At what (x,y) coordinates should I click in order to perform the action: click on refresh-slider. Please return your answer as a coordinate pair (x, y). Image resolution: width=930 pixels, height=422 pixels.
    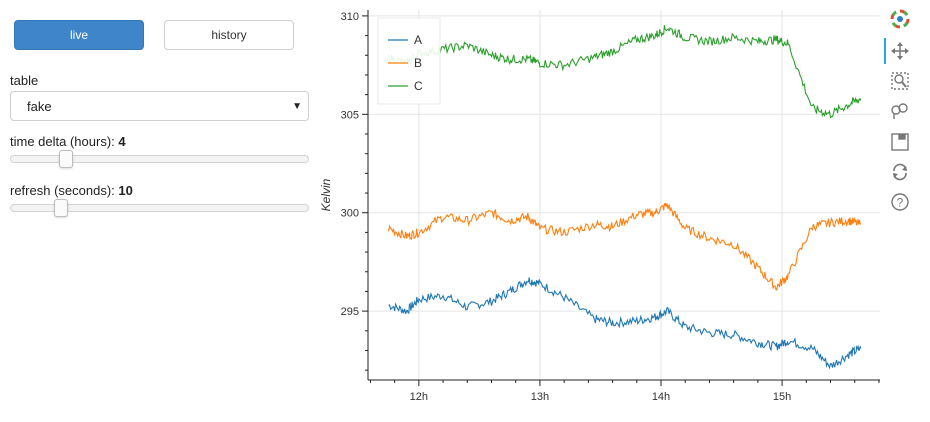
    Looking at the image, I should click on (159, 208).